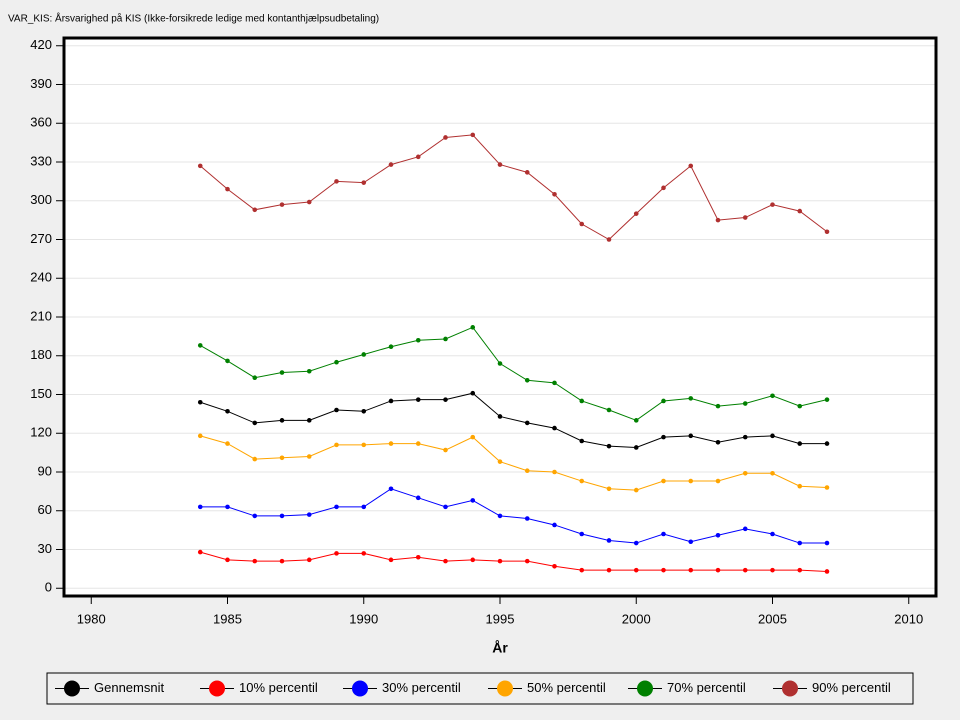  What do you see at coordinates (41, 277) in the screenshot?
I see `y-tick-label: 240` at bounding box center [41, 277].